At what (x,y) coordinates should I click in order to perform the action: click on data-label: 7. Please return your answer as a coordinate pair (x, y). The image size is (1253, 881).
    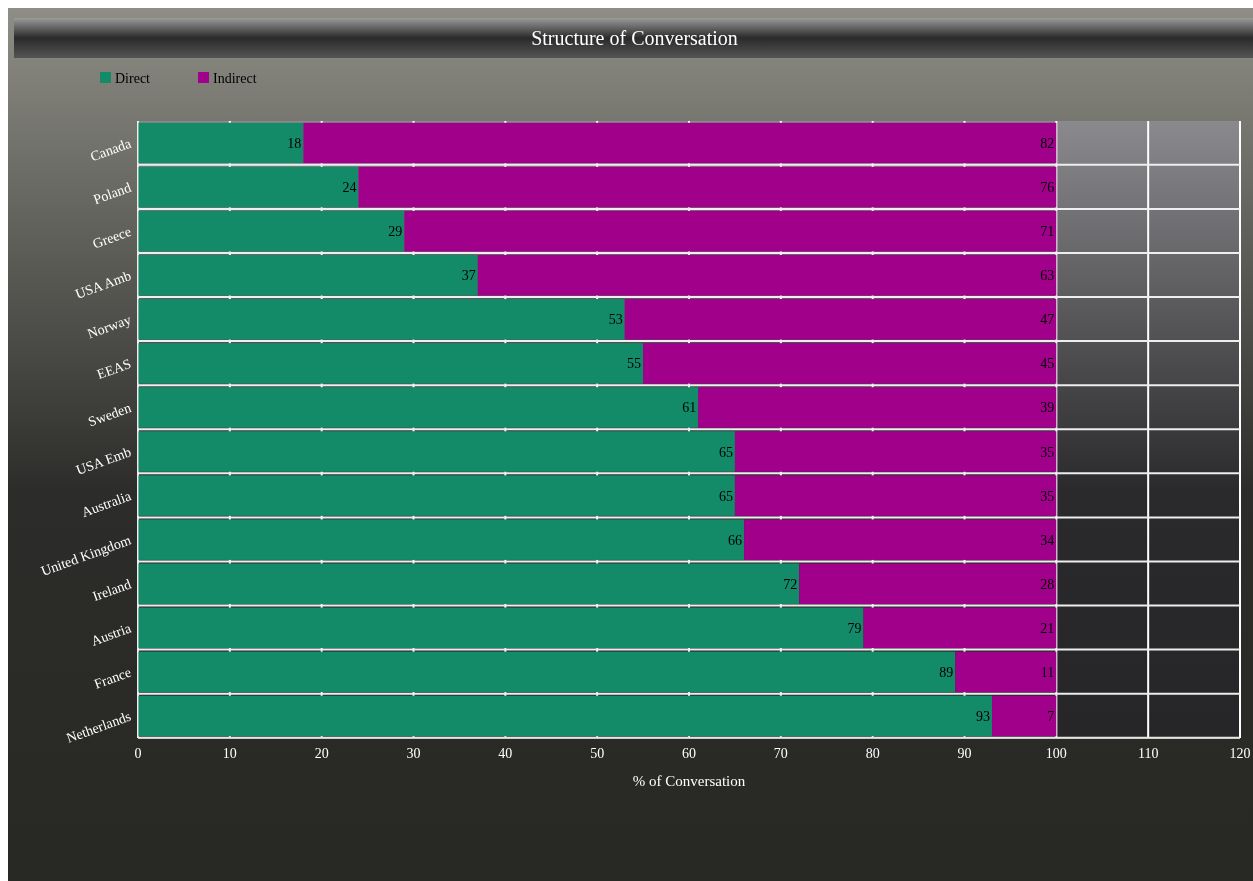
    Looking at the image, I should click on (1051, 716).